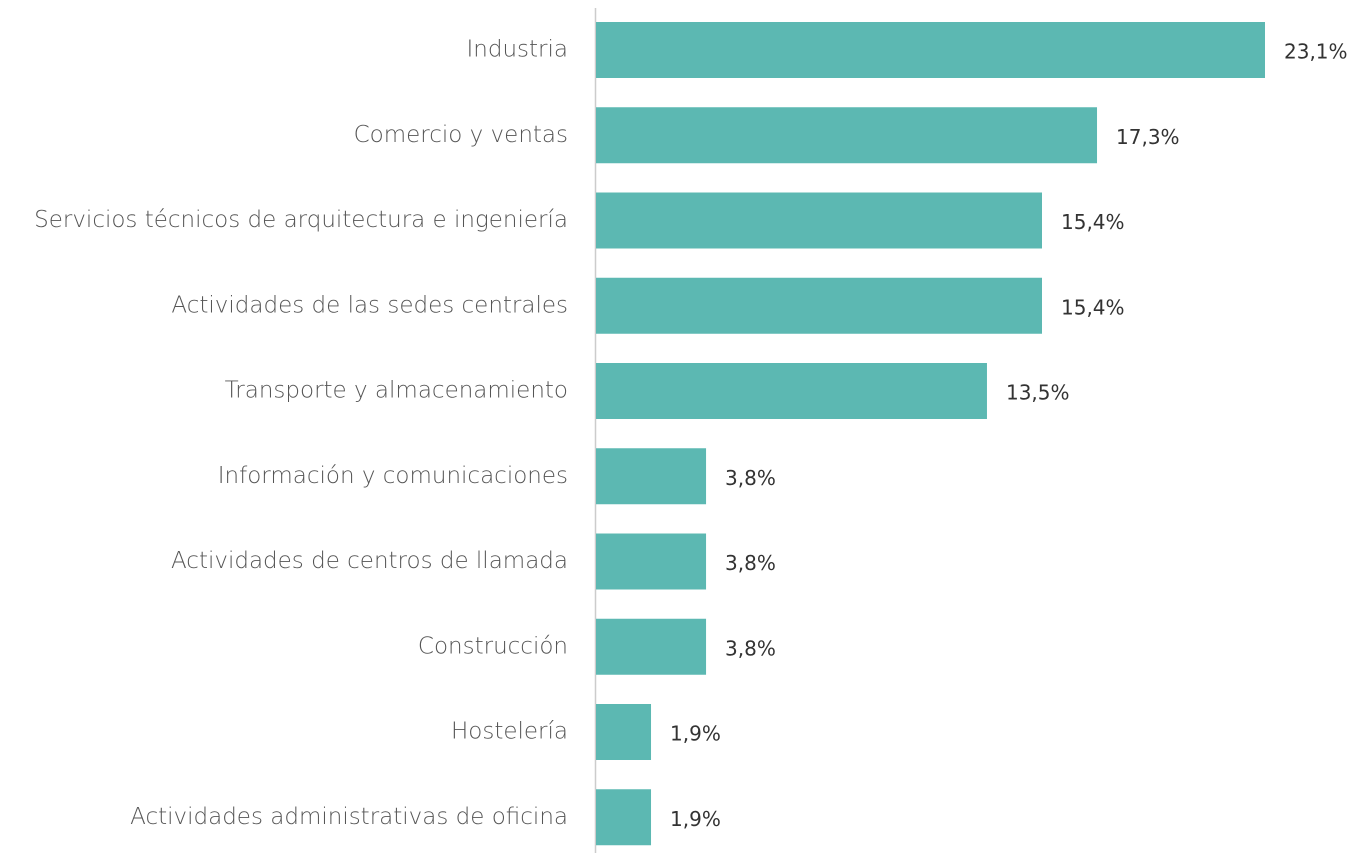 The width and height of the screenshot is (1367, 853). Describe the element at coordinates (1316, 52) in the screenshot. I see `value-label: 23,1%` at that location.